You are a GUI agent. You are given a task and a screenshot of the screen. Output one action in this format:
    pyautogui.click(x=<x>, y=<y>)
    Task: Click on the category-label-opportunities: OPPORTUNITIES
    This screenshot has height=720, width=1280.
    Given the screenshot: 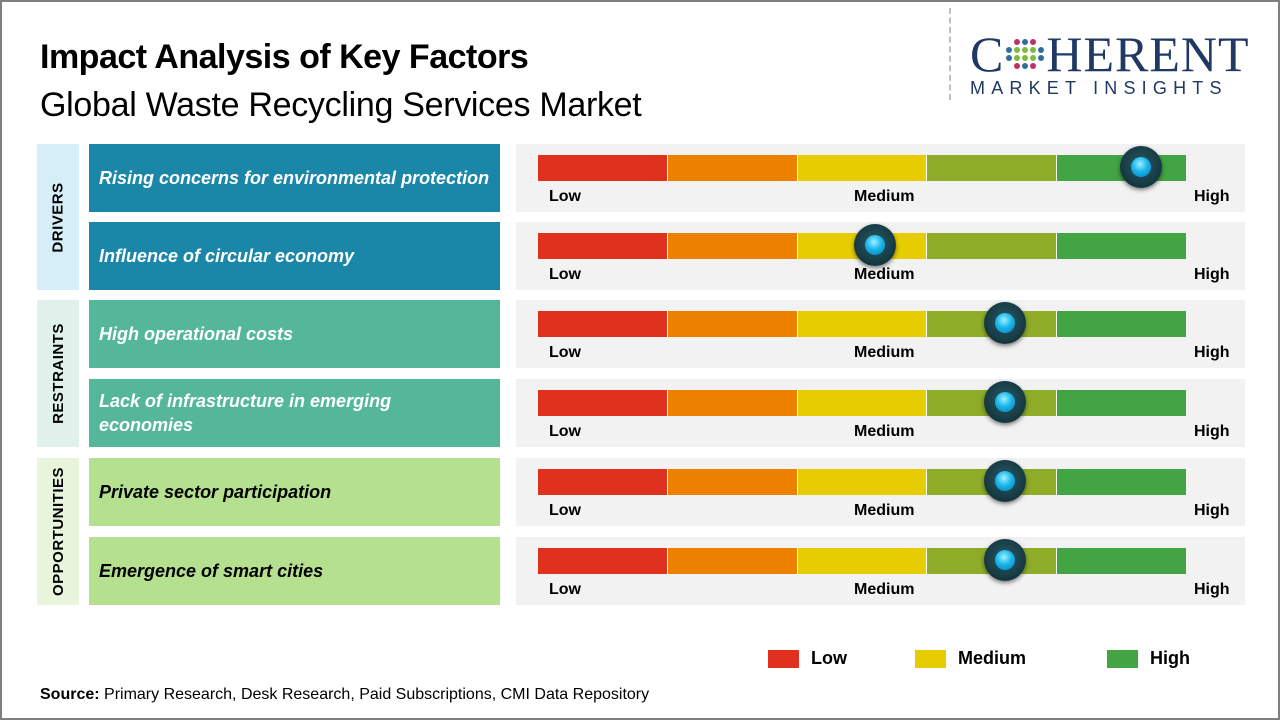 What is the action you would take?
    pyautogui.click(x=58, y=531)
    